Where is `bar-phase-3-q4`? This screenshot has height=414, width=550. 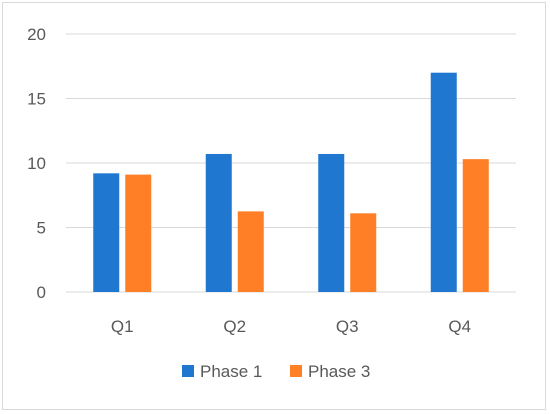 bar-phase-3-q4 is located at coordinates (475, 225).